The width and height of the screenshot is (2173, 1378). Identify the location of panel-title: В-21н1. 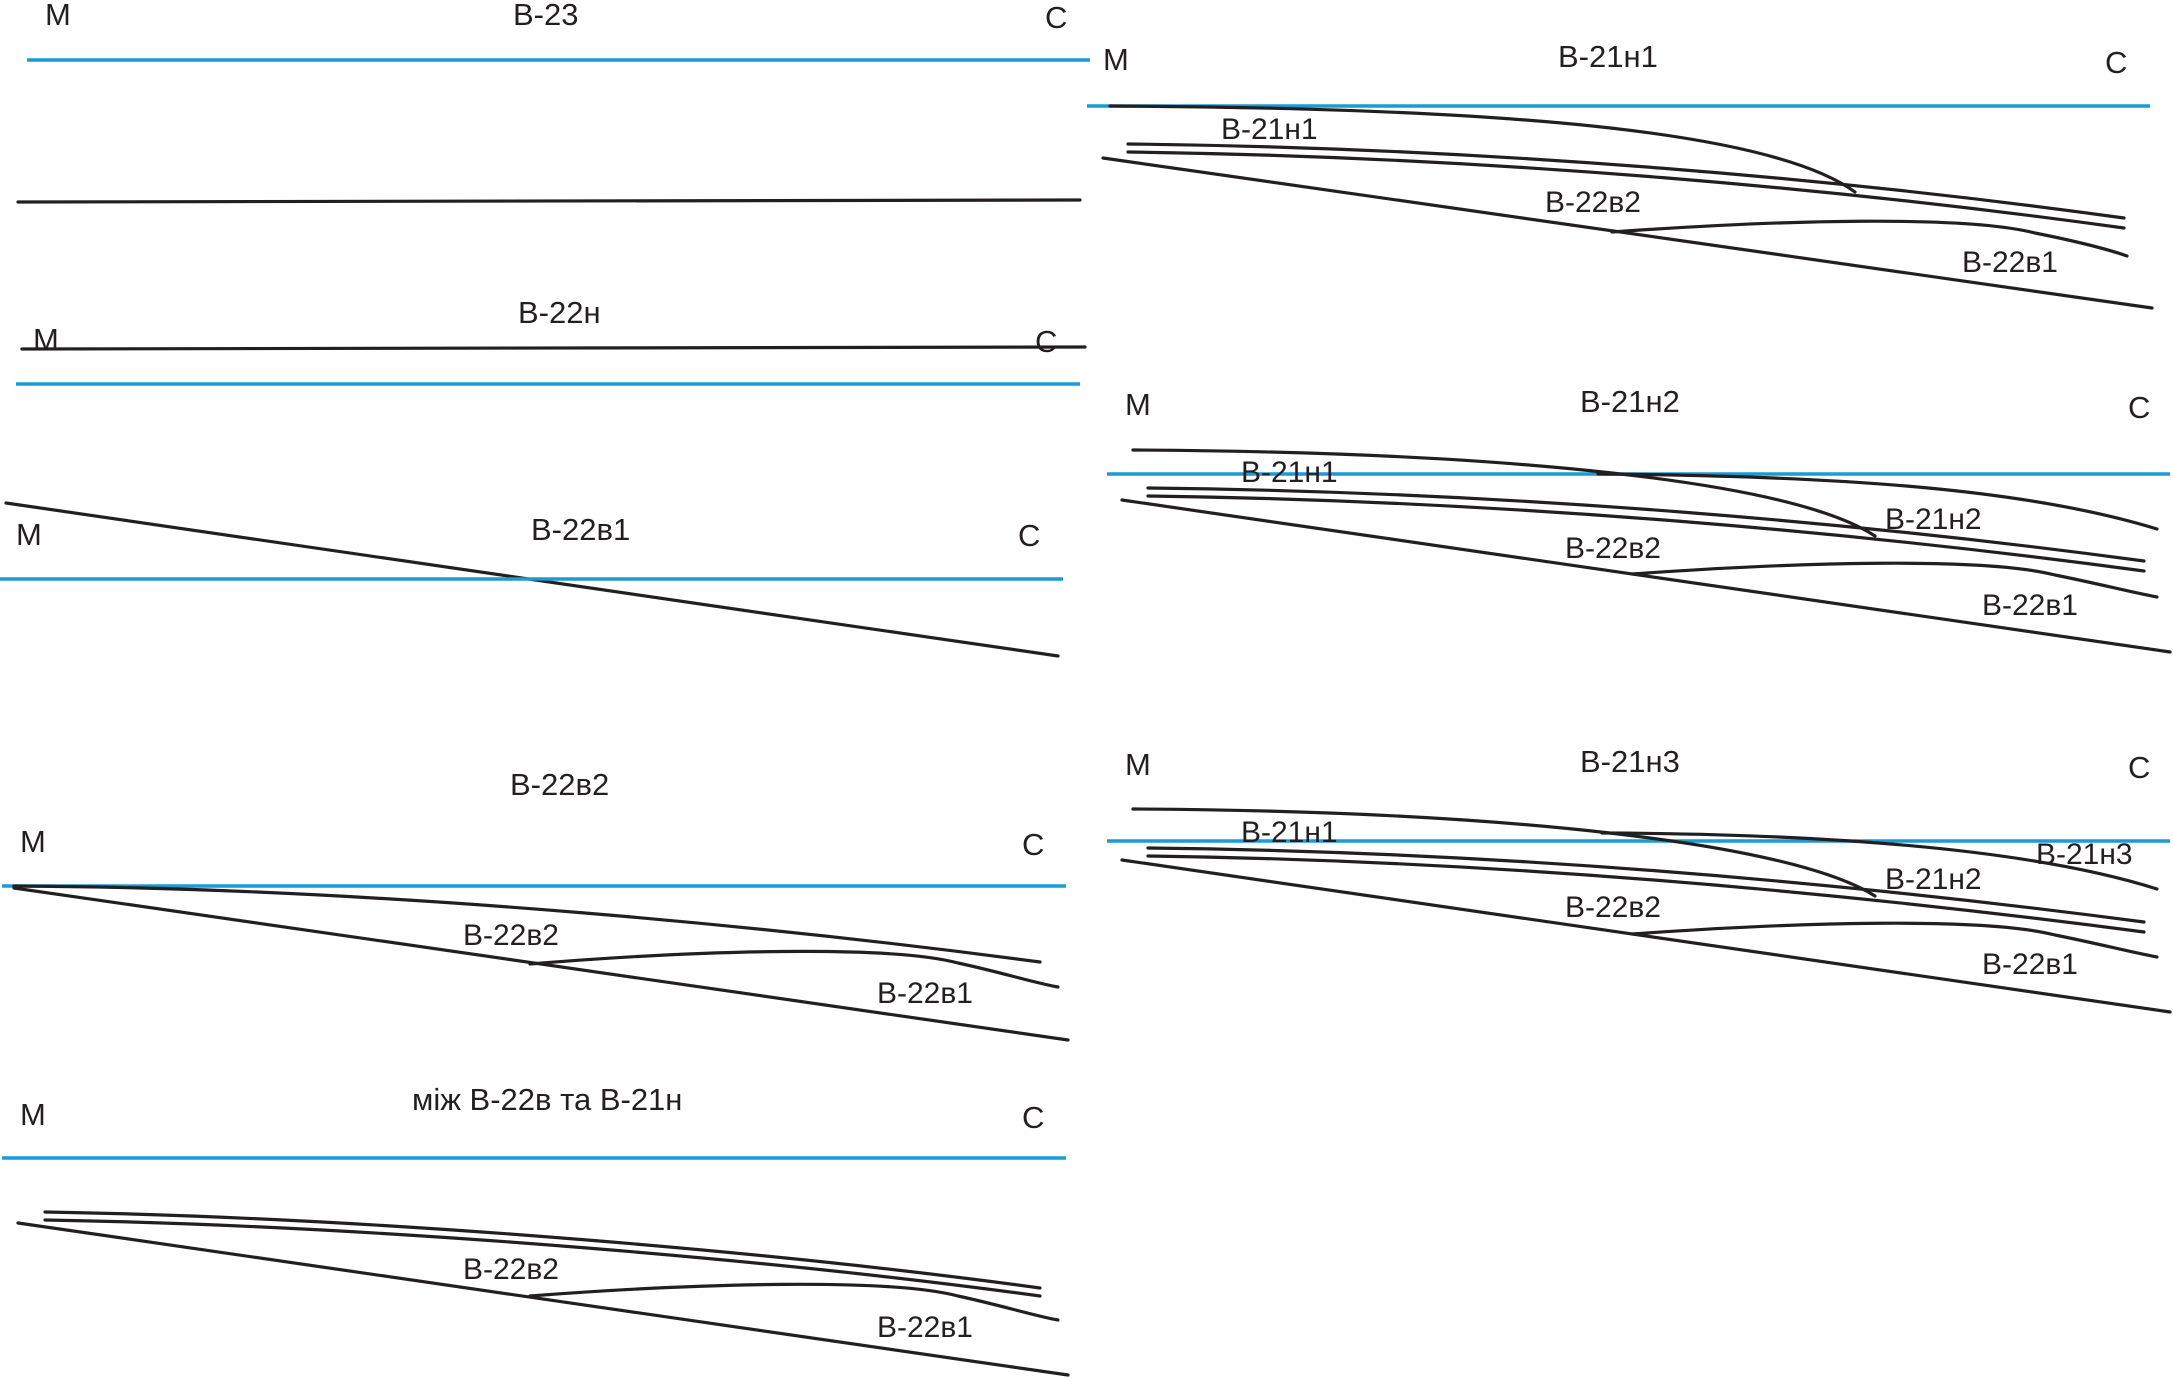
(1608, 56).